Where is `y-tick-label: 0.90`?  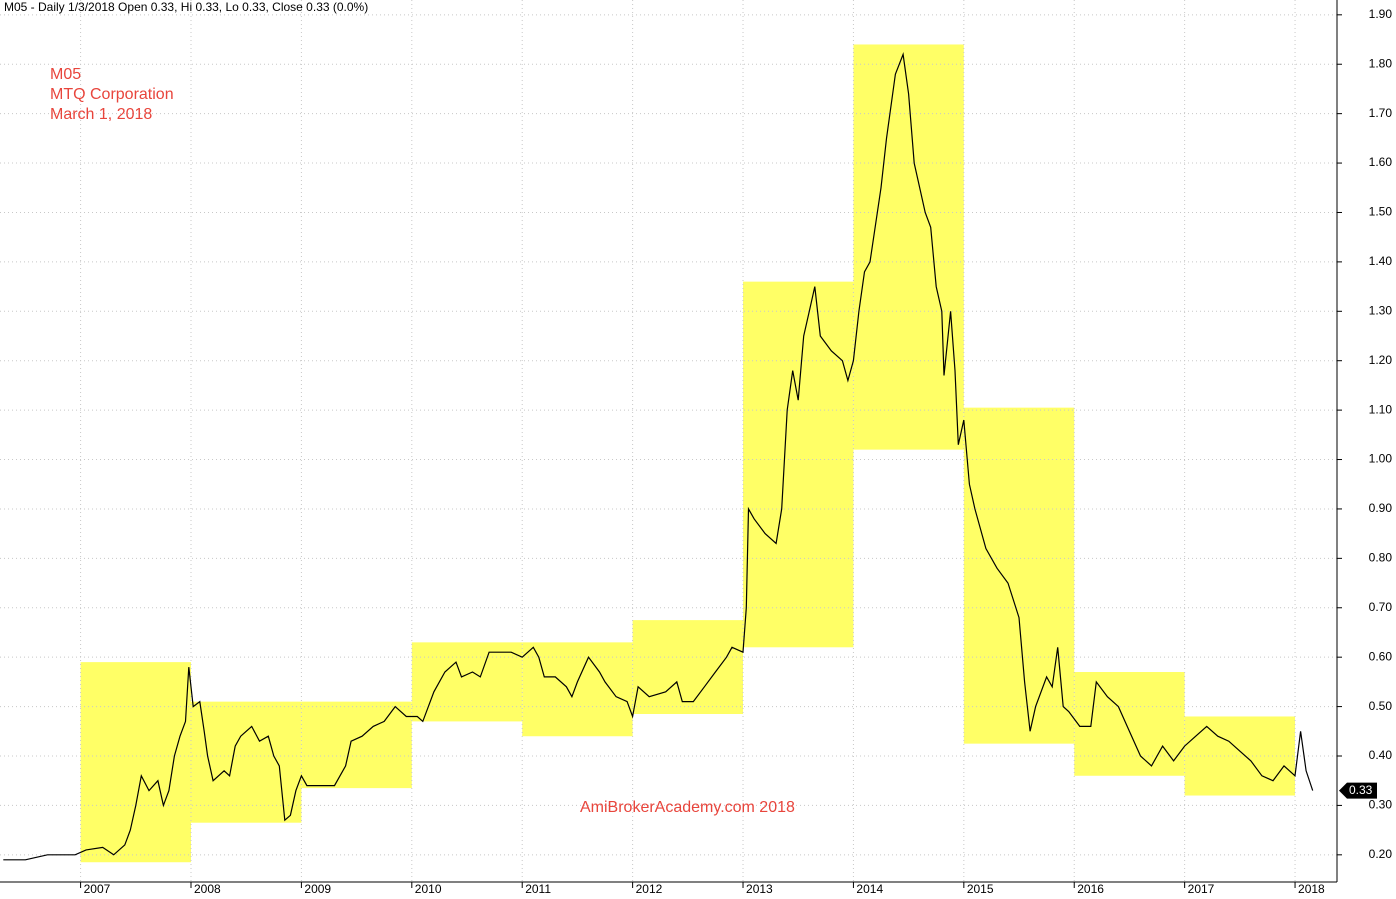 y-tick-label: 0.90 is located at coordinates (1381, 508).